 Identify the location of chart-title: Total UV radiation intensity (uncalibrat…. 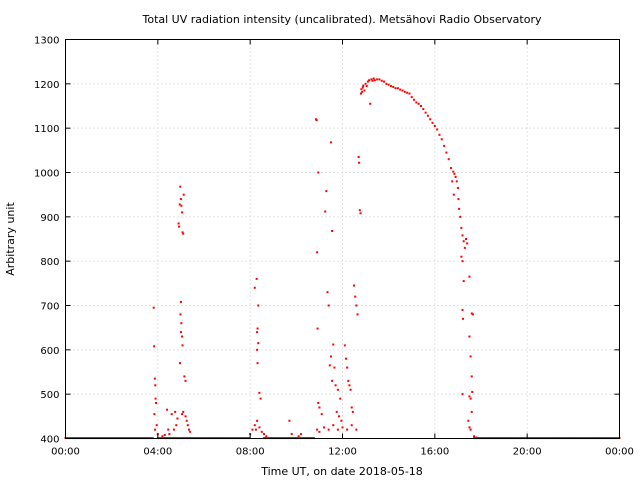
(342, 19).